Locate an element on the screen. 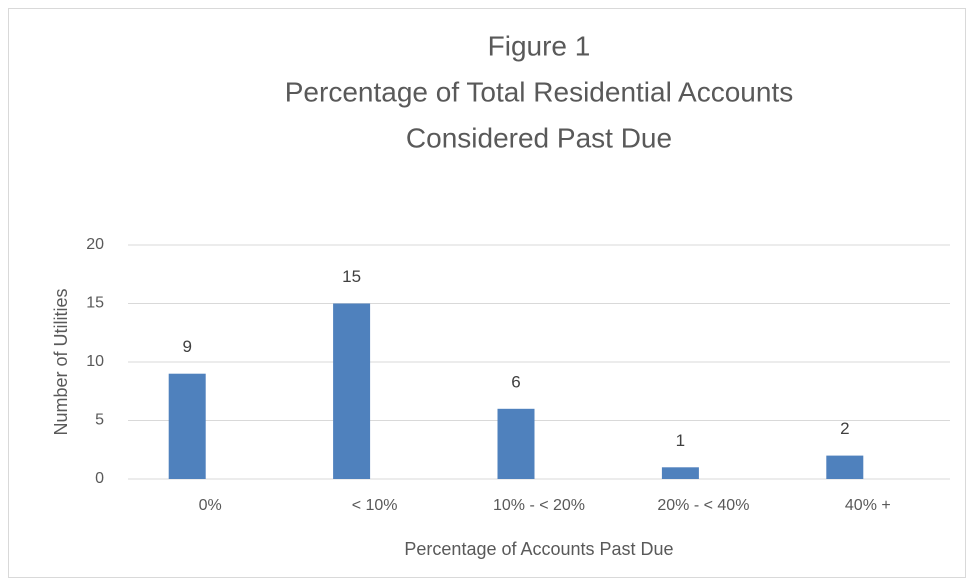  data-label: 6 is located at coordinates (515, 381).